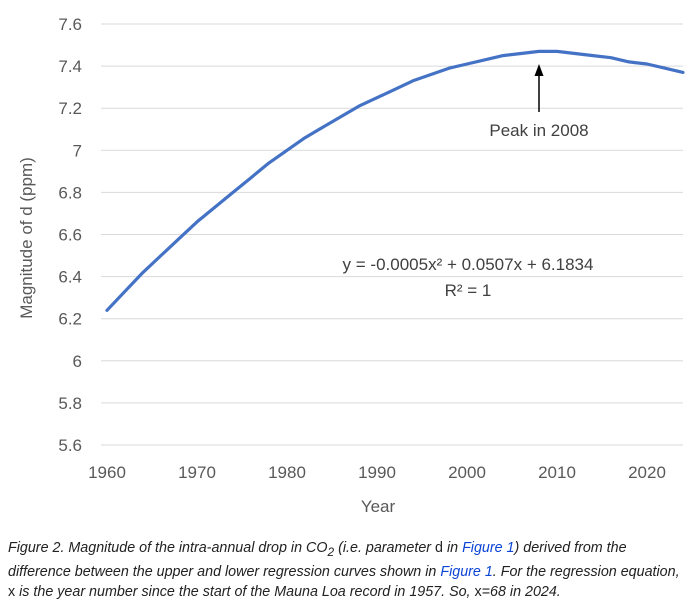 This screenshot has height=611, width=694. I want to click on x-axis-title: Year, so click(378, 506).